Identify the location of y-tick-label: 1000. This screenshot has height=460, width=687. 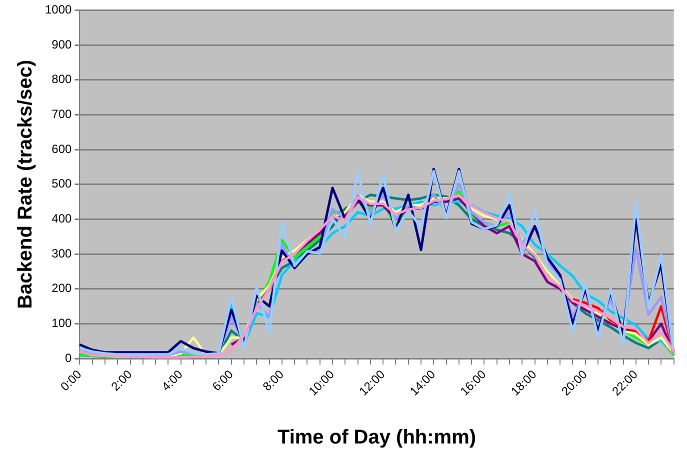
(58, 9).